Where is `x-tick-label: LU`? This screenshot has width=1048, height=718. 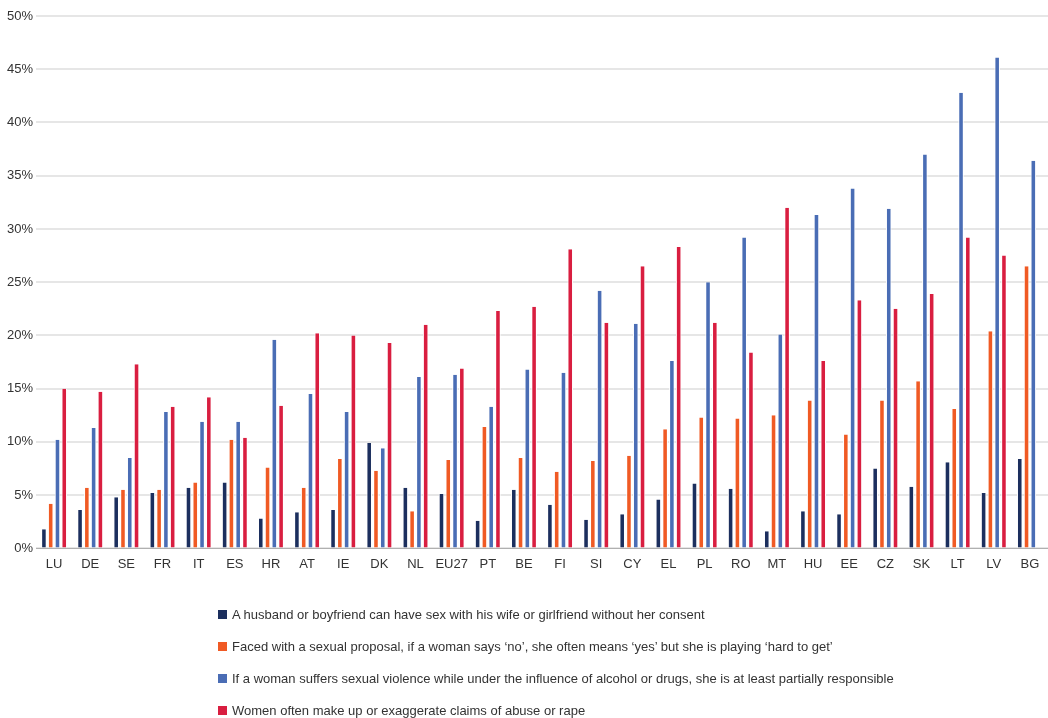
x-tick-label: LU is located at coordinates (54, 563).